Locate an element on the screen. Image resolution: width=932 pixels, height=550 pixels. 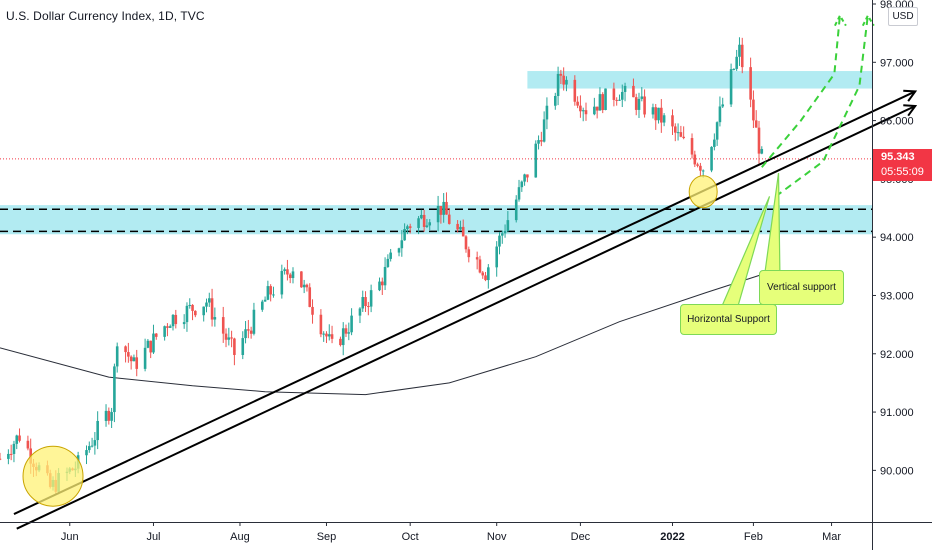
x-tick-label: Oct is located at coordinates (410, 537).